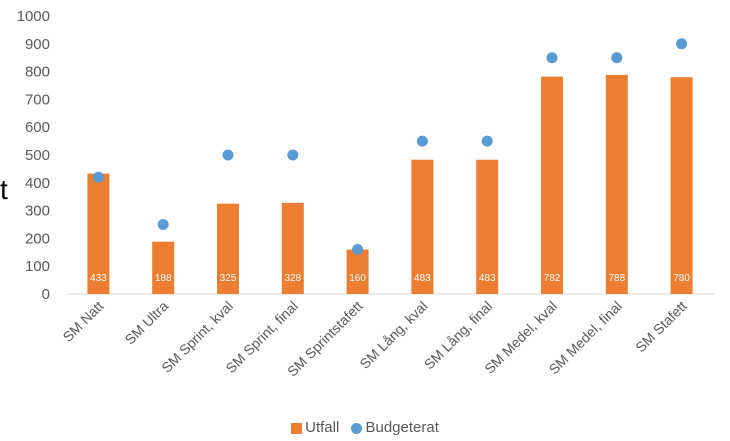  What do you see at coordinates (357, 278) in the screenshot?
I see `bar-data-label: 160` at bounding box center [357, 278].